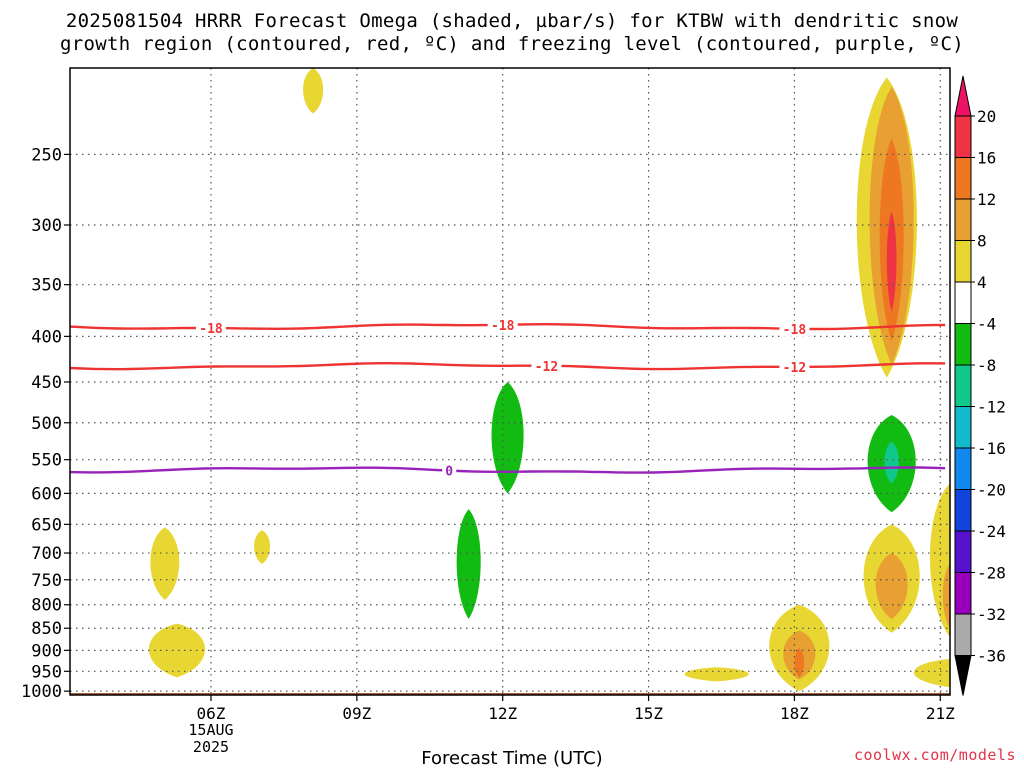 Image resolution: width=1024 pixels, height=769 pixels. Describe the element at coordinates (648, 713) in the screenshot. I see `x-tick-label-15Z: 15Z` at that location.